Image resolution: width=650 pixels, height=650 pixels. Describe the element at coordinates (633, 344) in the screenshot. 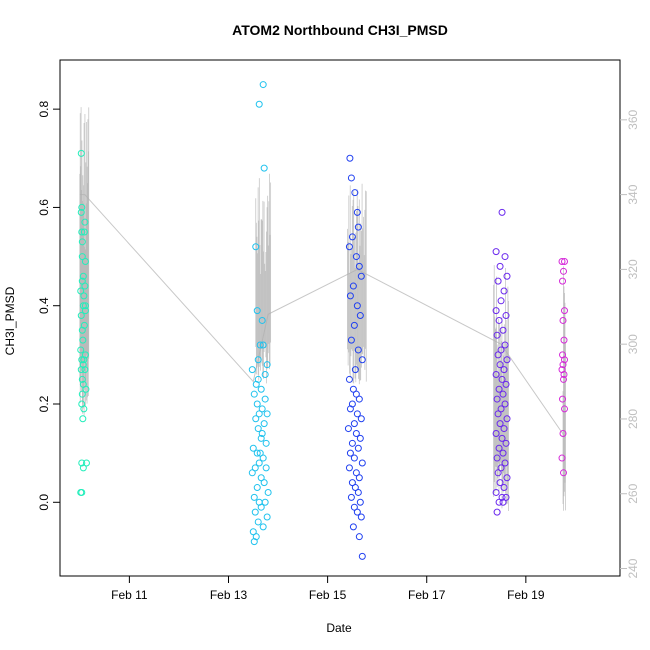

I see `y2-tick-label: 300` at that location.